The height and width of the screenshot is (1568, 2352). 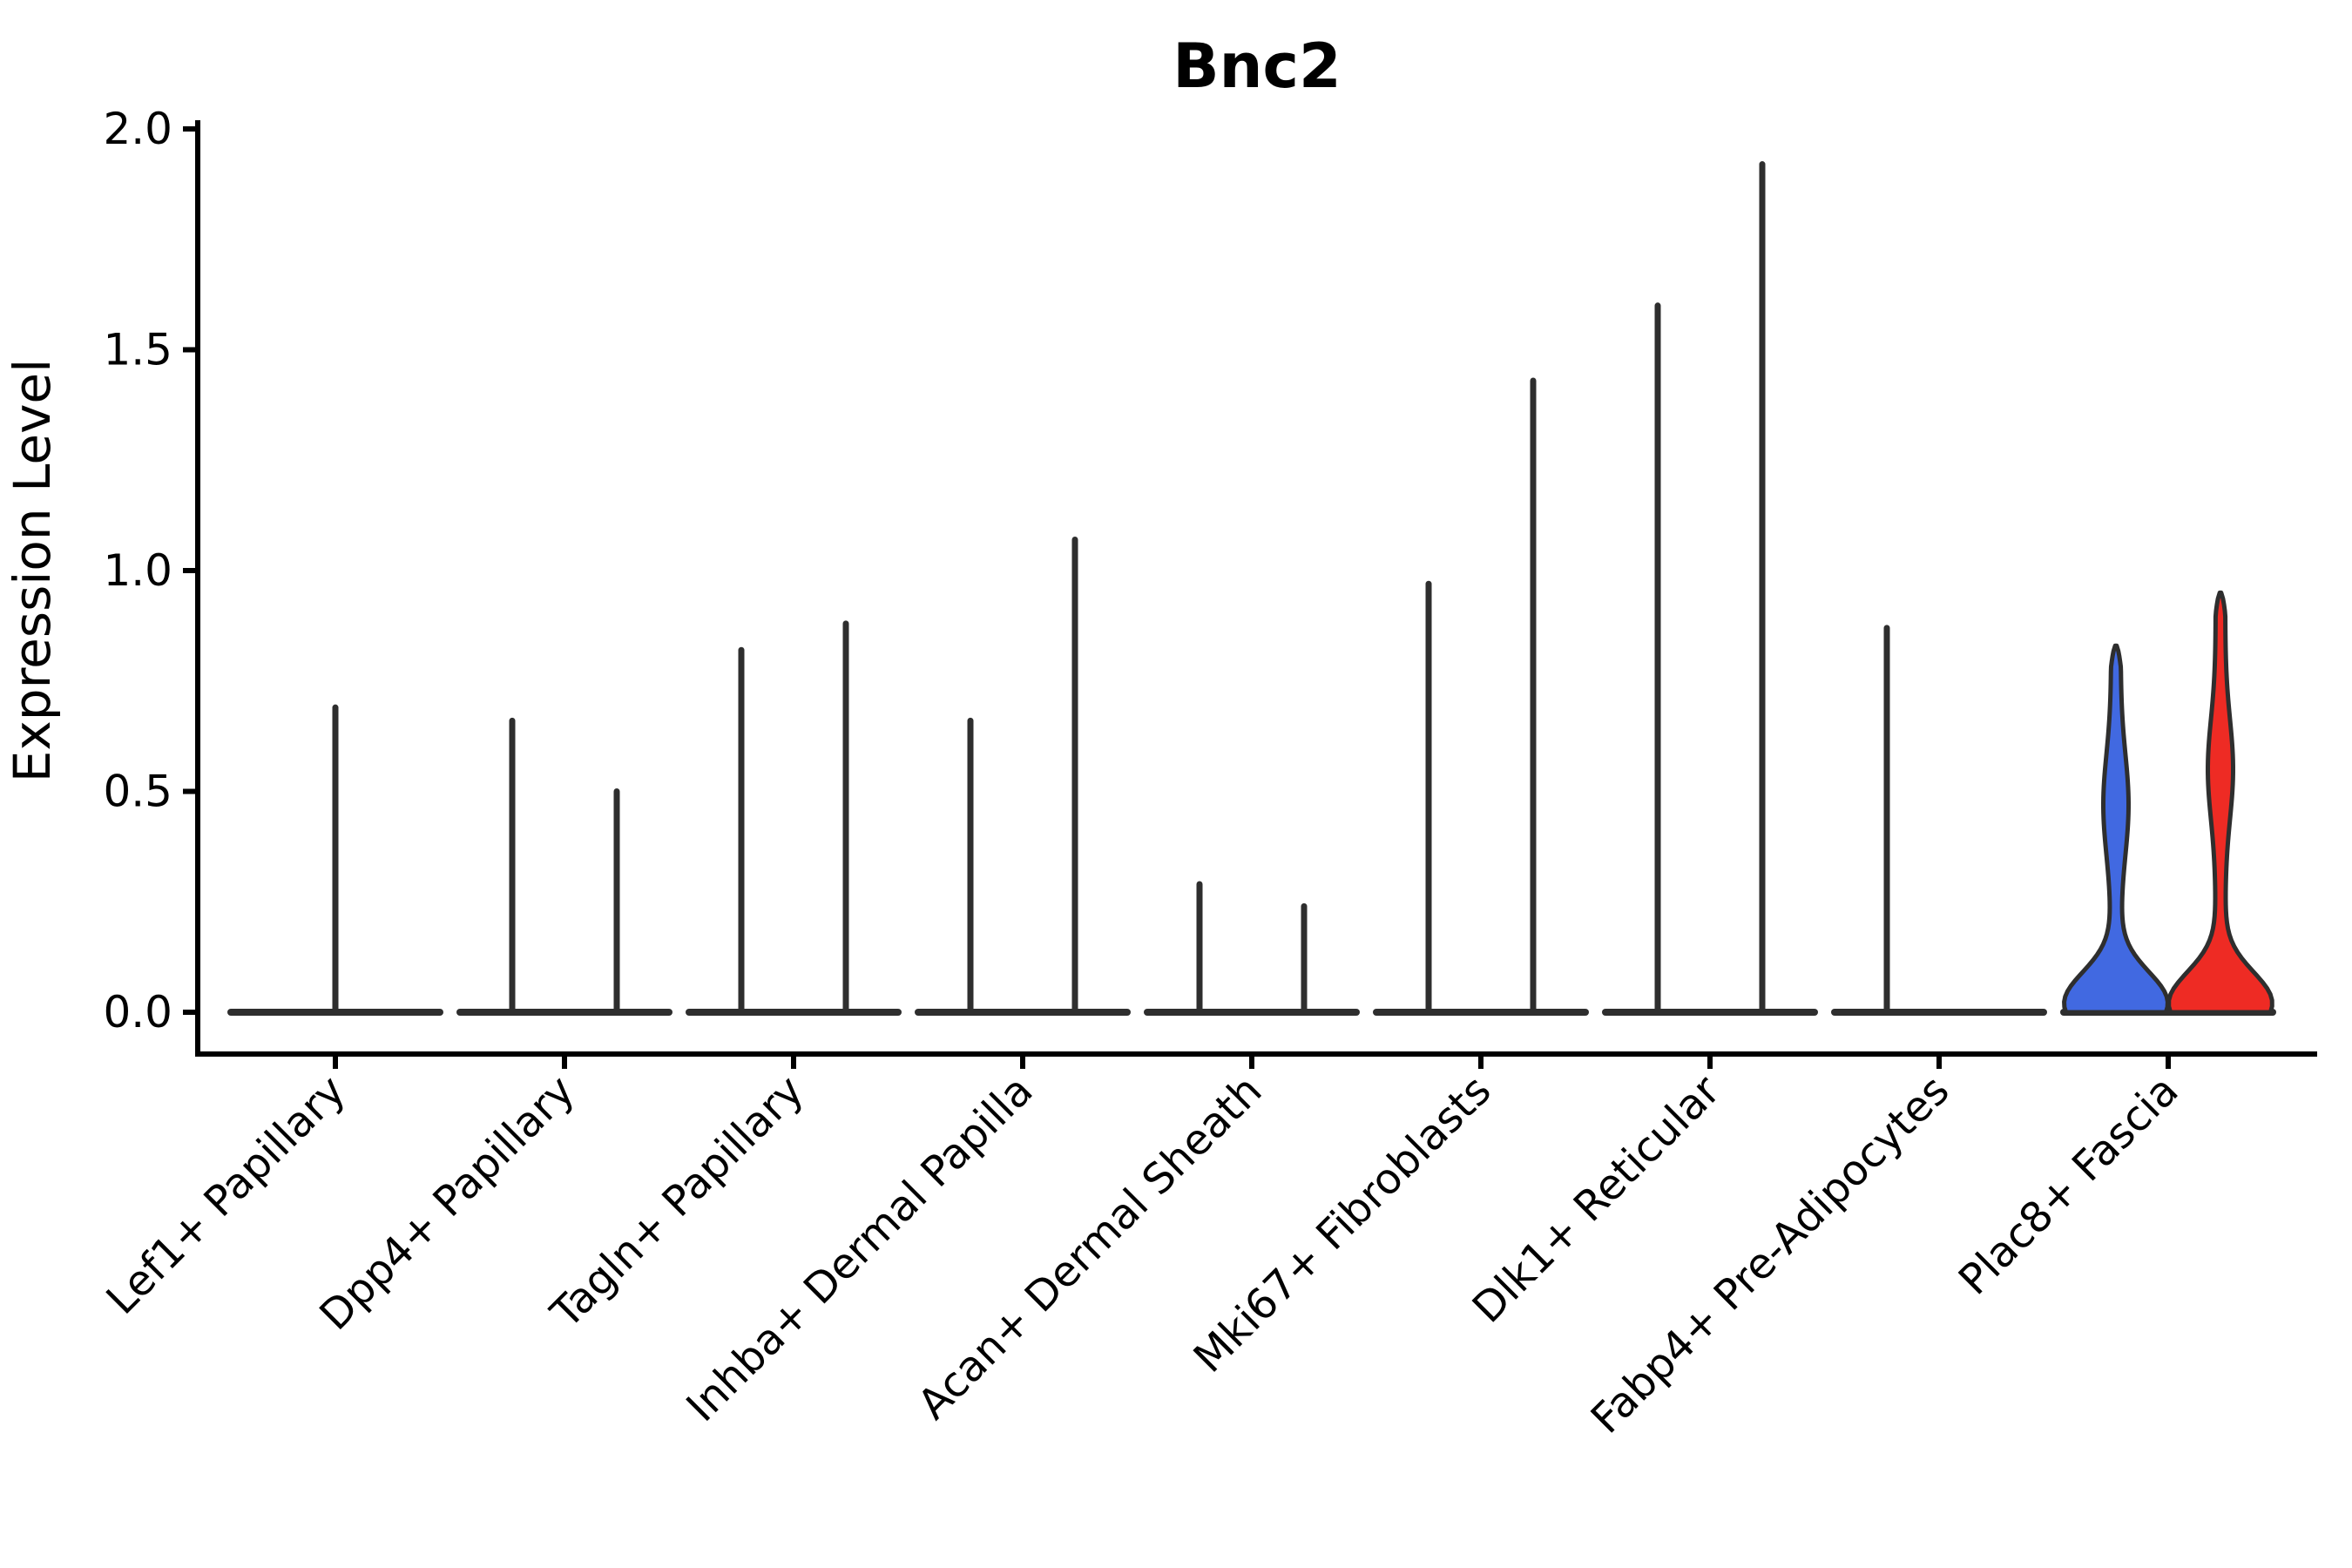 I want to click on y-tick-label: 1.0, so click(x=137, y=570).